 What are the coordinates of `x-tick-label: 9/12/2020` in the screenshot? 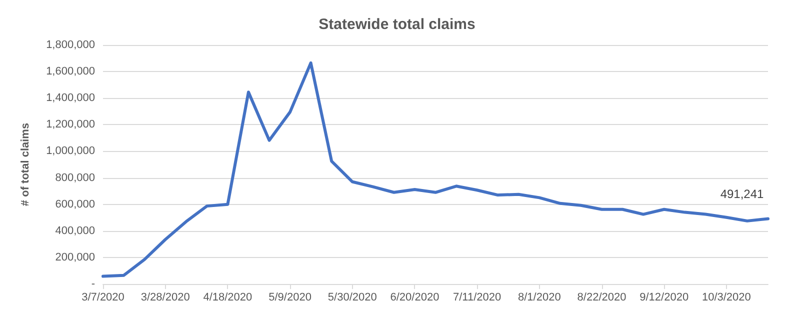 It's located at (664, 298).